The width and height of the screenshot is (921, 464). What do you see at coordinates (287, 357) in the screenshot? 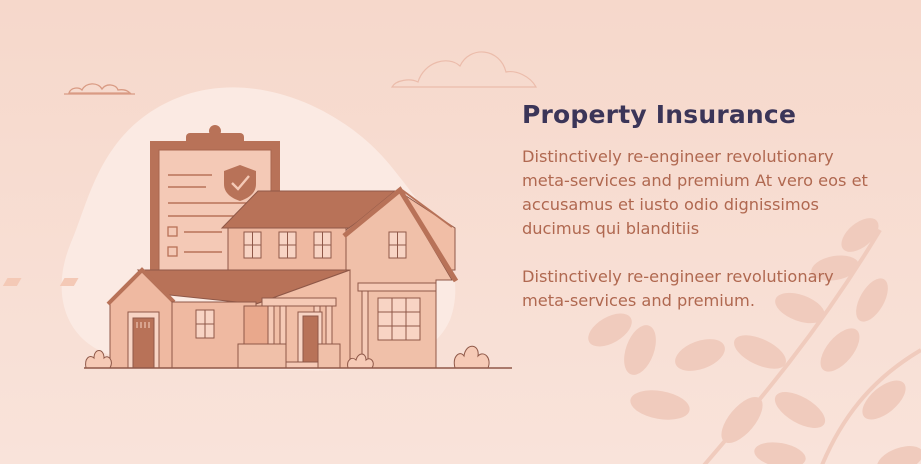
I see `bush-icon` at bounding box center [287, 357].